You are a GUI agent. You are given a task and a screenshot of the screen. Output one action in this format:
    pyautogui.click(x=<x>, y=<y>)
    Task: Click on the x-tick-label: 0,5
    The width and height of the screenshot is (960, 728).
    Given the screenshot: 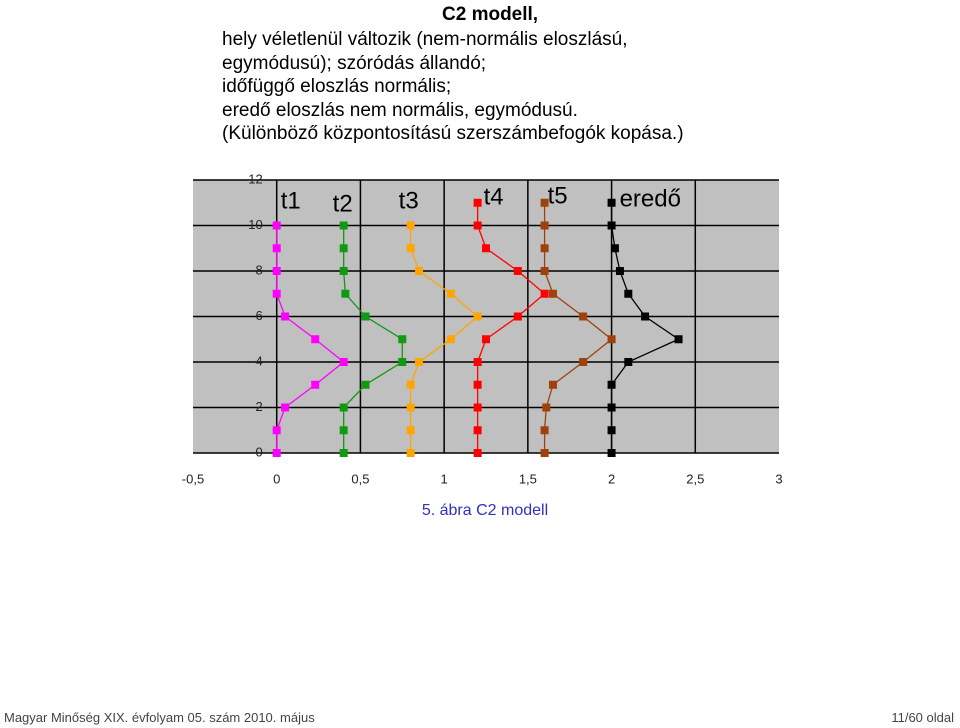 What is the action you would take?
    pyautogui.click(x=360, y=478)
    